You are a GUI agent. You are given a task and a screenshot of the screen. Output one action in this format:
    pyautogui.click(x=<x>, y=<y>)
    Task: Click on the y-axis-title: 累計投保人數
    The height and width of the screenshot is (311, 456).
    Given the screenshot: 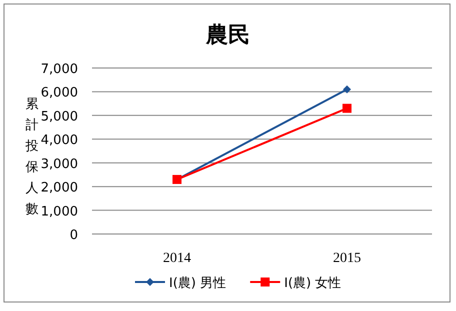 What is the action you would take?
    pyautogui.click(x=31, y=157)
    